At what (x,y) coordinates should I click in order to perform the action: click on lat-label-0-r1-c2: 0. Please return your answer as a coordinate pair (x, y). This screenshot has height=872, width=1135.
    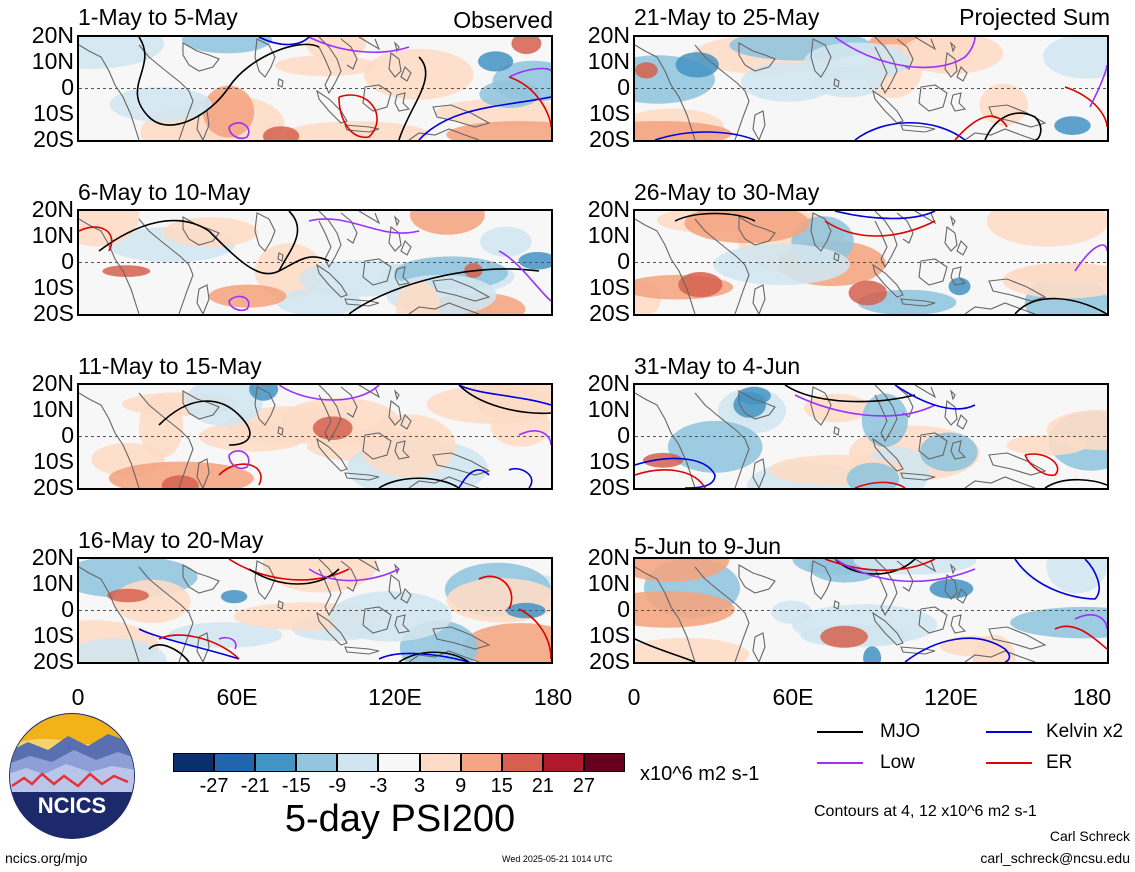
    Looking at the image, I should click on (623, 87).